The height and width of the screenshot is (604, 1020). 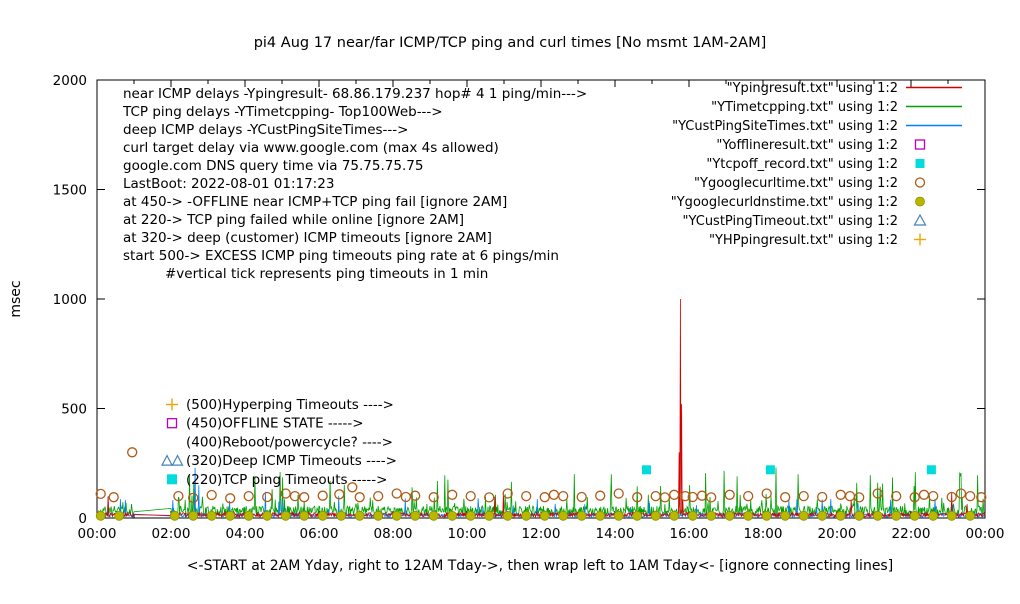 What do you see at coordinates (265, 130) in the screenshot?
I see `info-line: deep ICMP delays -YCustPingSiteTimes--->` at bounding box center [265, 130].